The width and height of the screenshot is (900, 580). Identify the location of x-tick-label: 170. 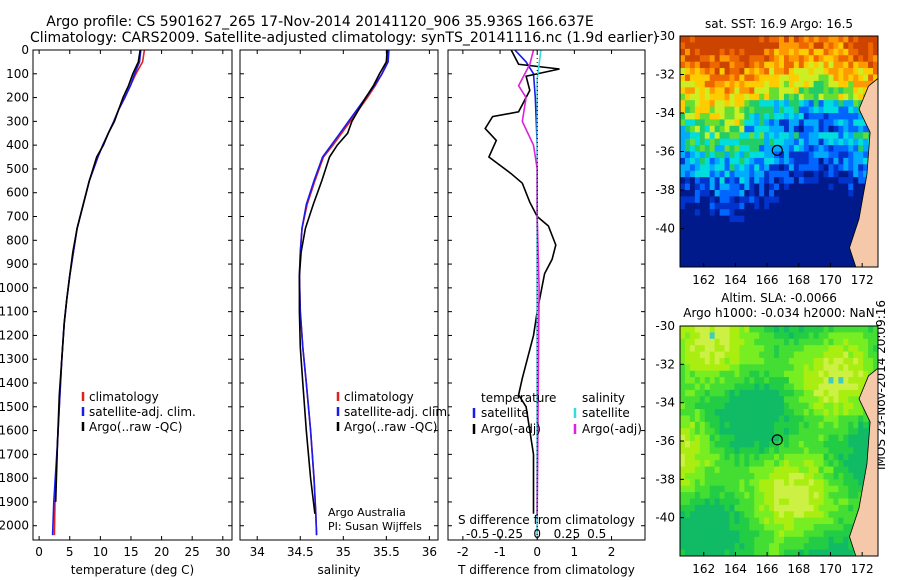
(830, 569).